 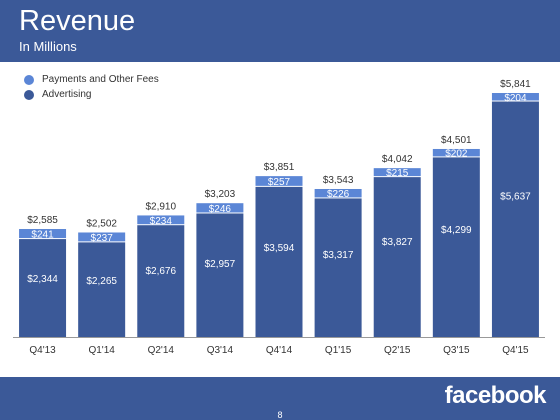 What do you see at coordinates (495, 395) in the screenshot?
I see `facebook-logo: facebook` at bounding box center [495, 395].